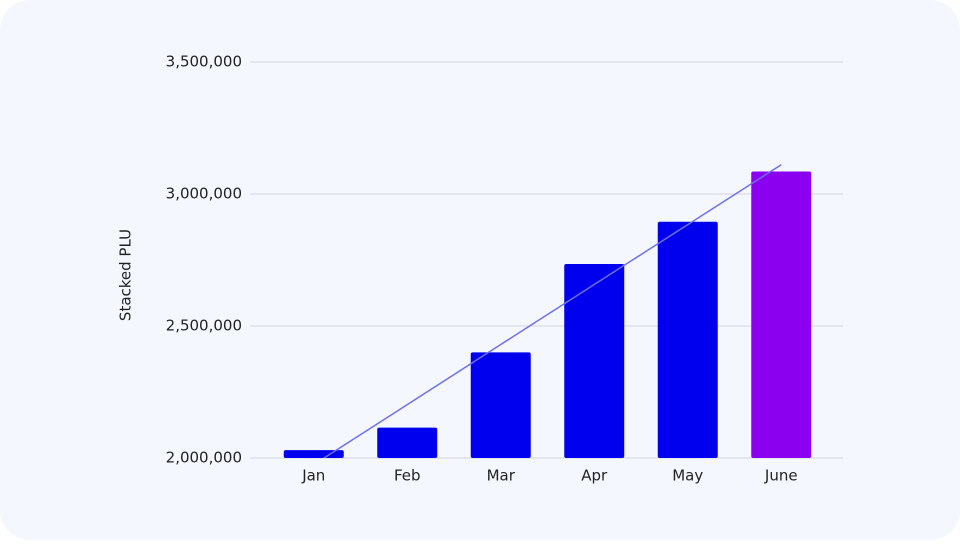  I want to click on x-tick-label: Apr, so click(594, 476).